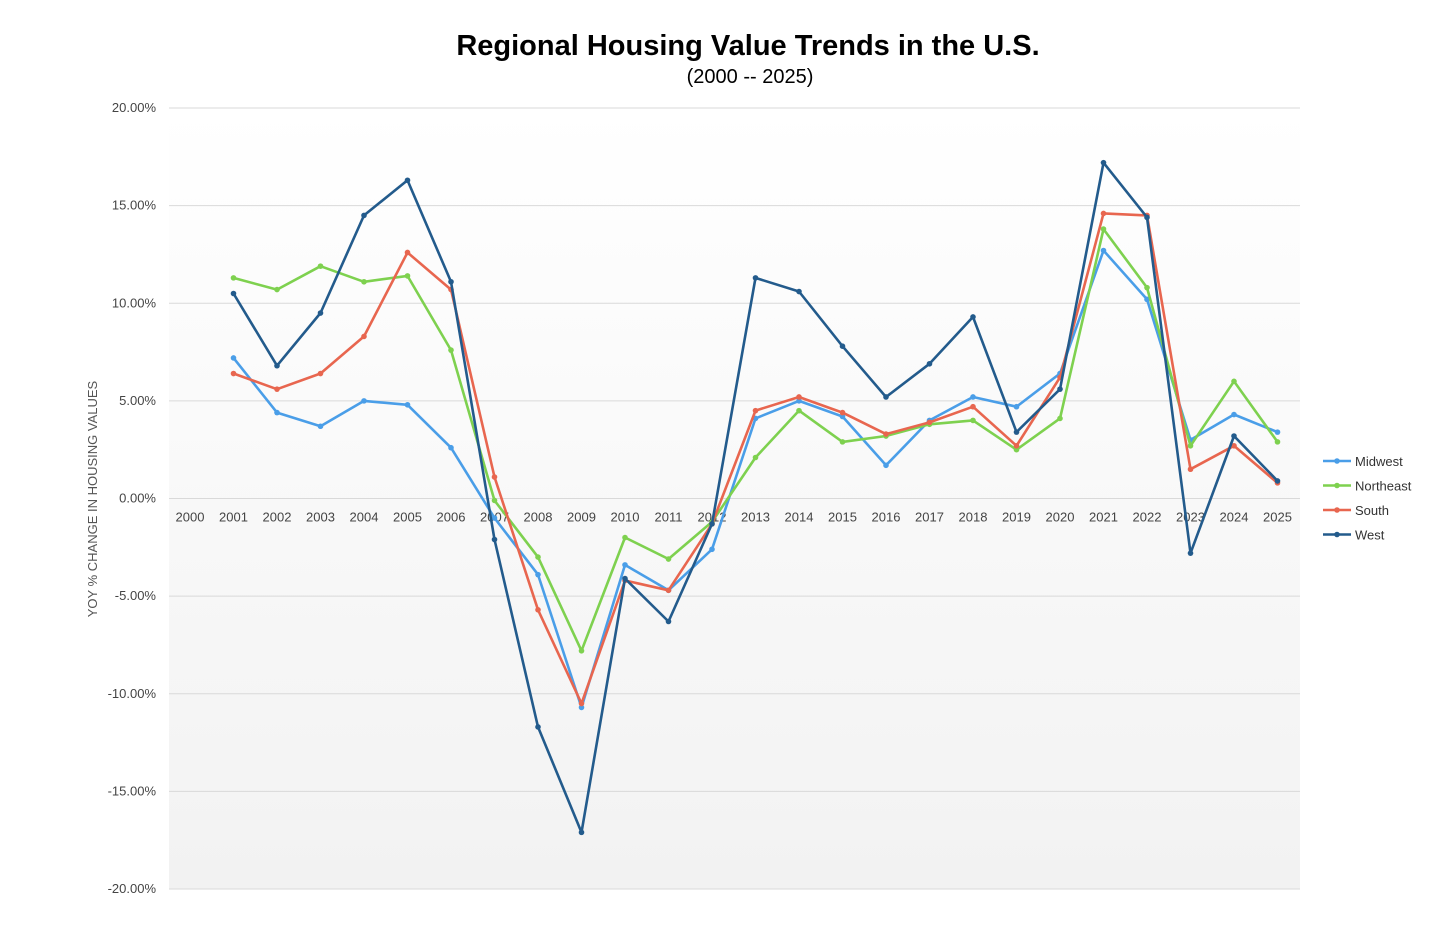 The width and height of the screenshot is (1444, 936). I want to click on x-tick-label: 2013, so click(755, 517).